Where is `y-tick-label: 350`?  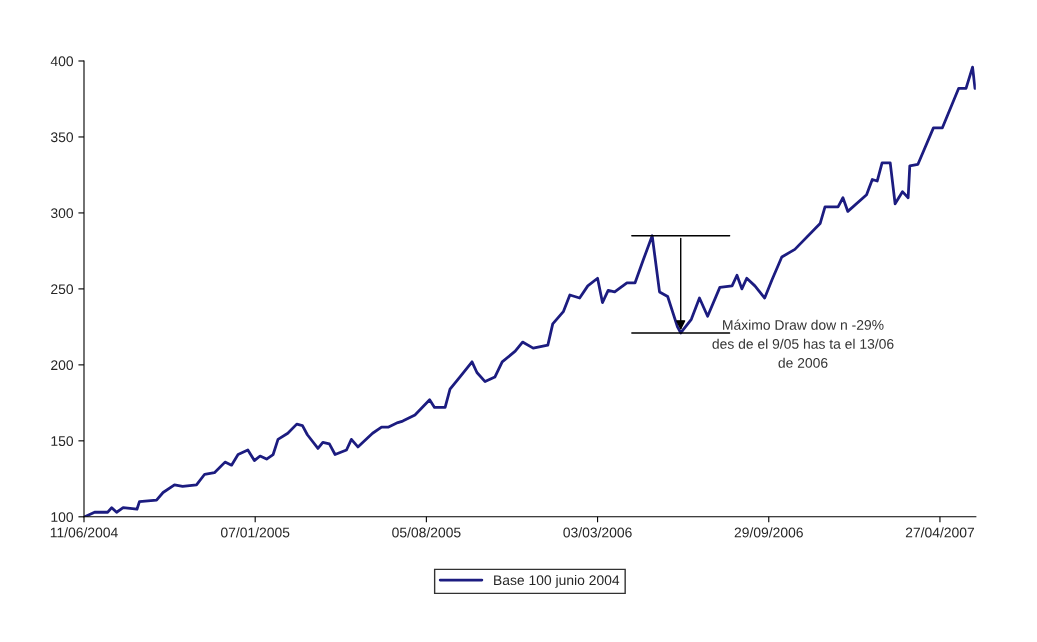
y-tick-label: 350 is located at coordinates (62, 137).